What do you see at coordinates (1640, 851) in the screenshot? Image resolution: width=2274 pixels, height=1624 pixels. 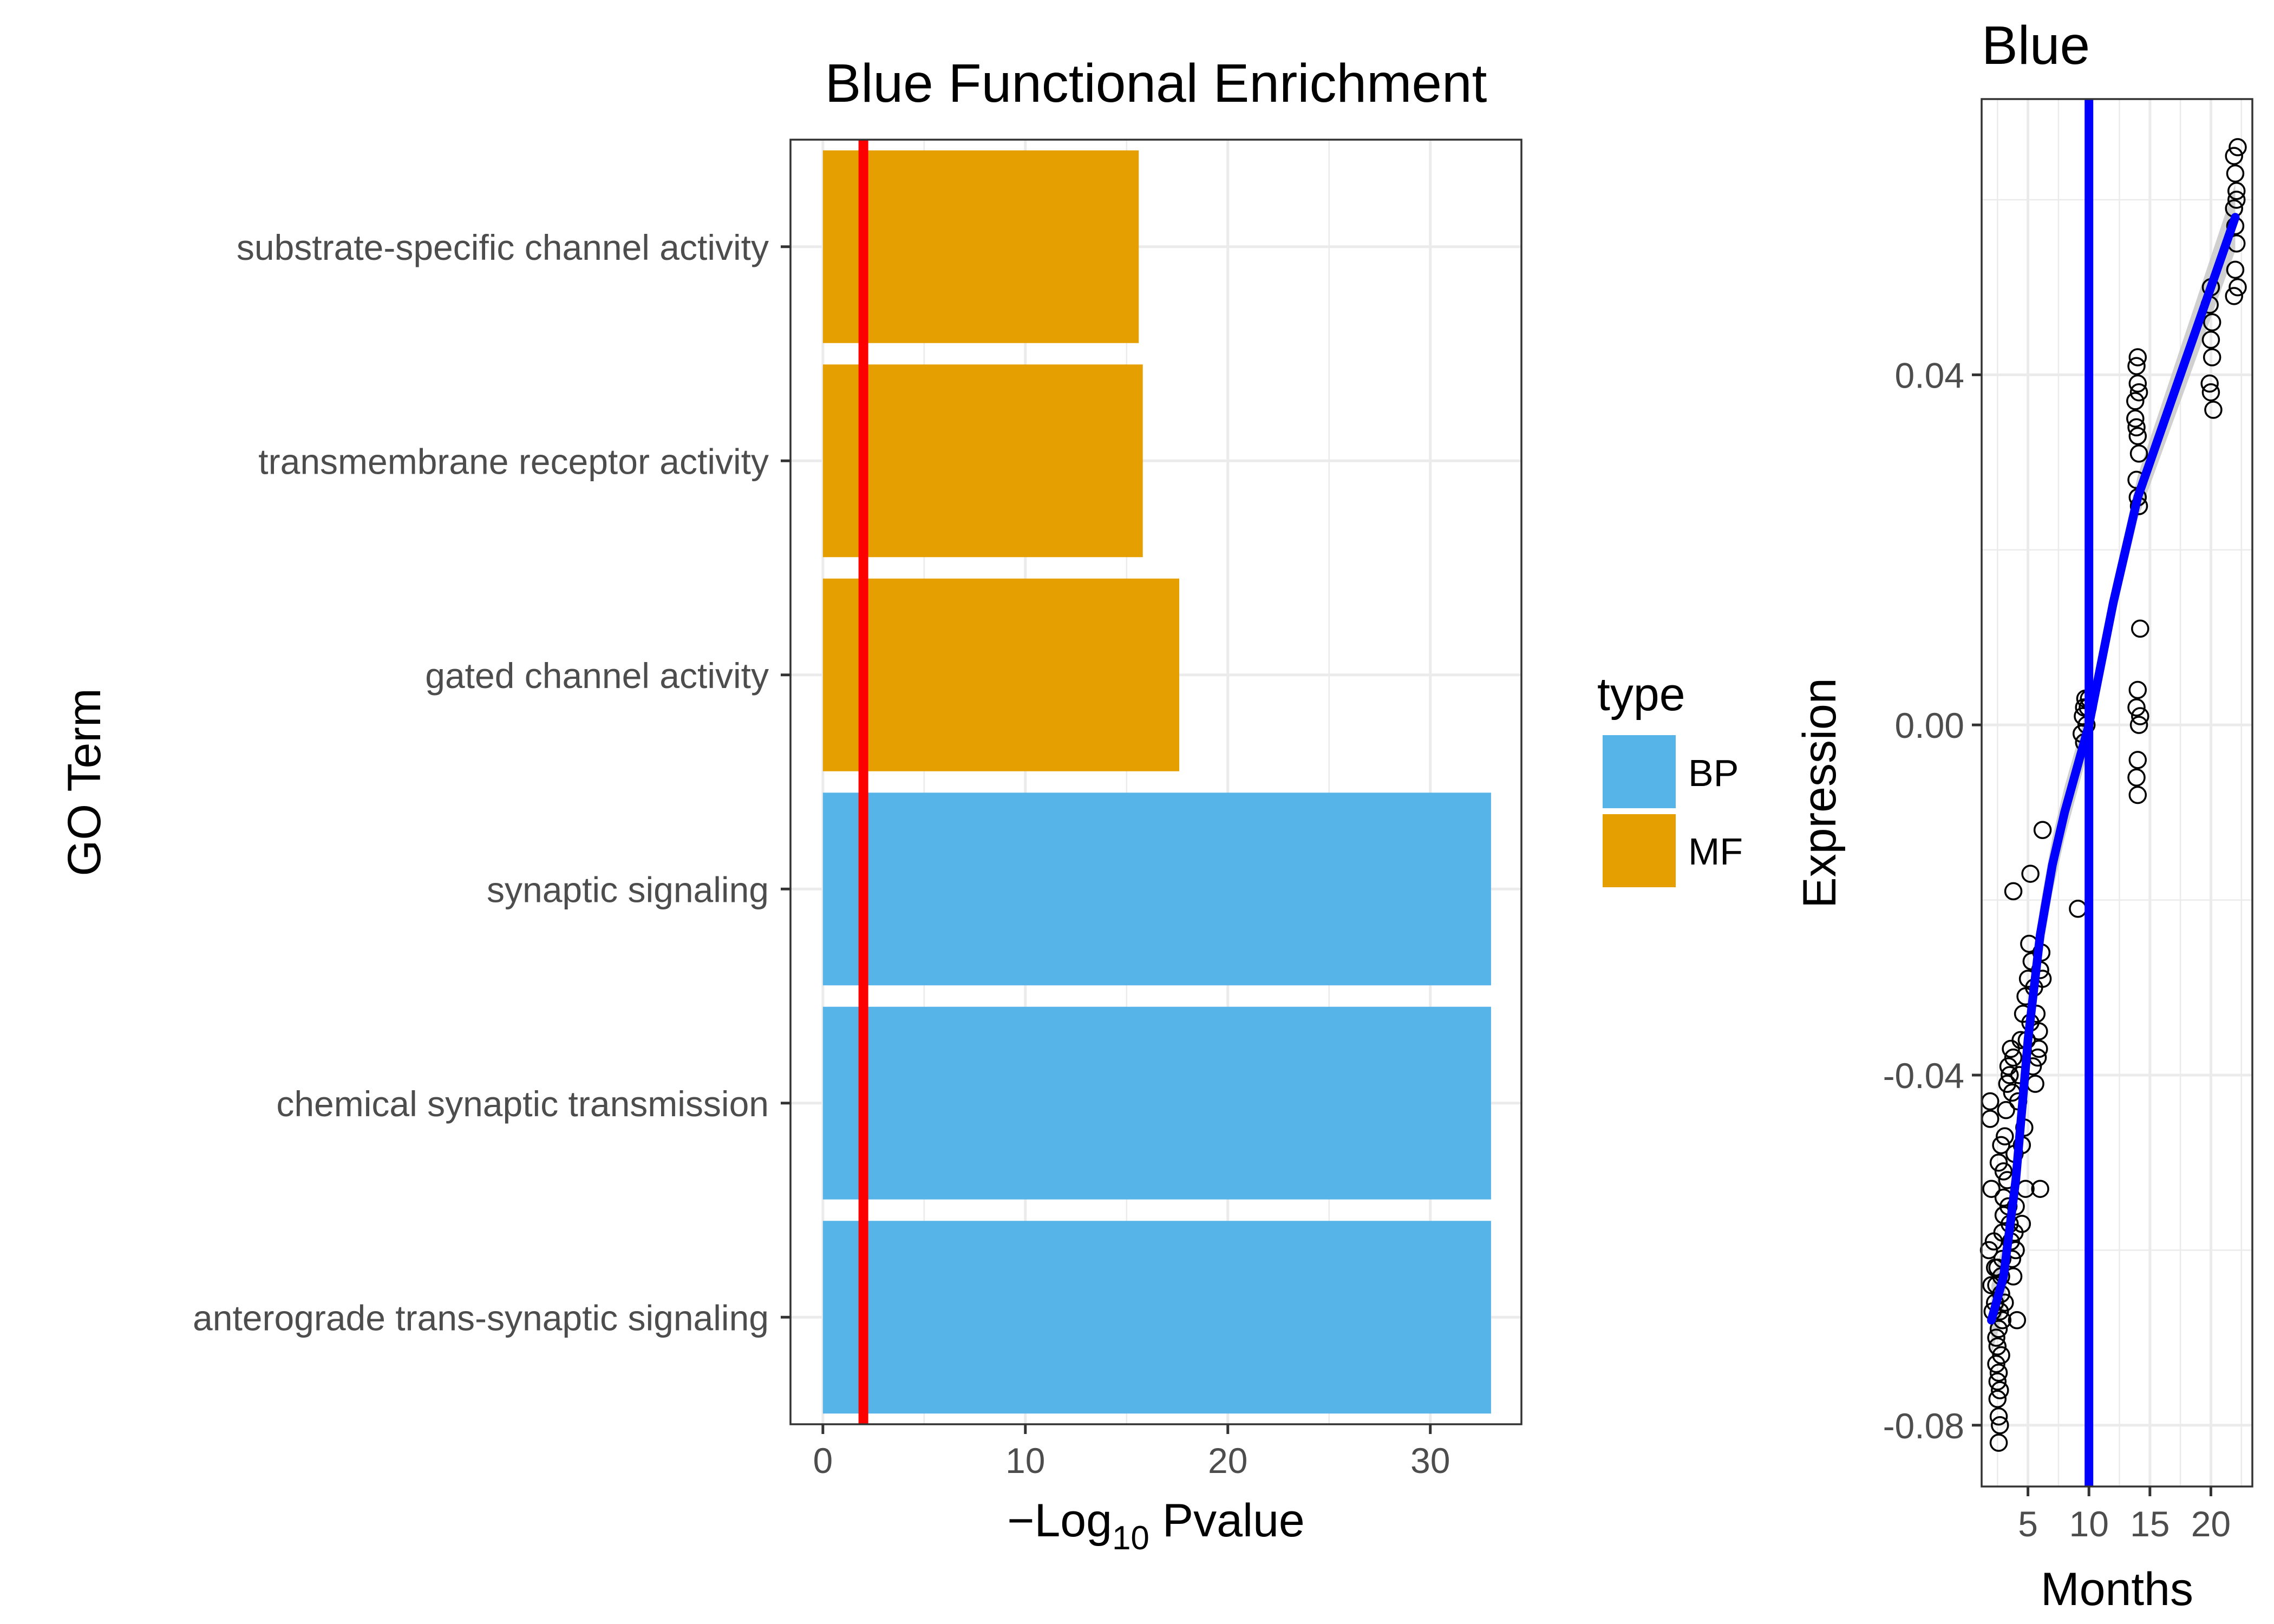 I see `legend-swatch-mf` at bounding box center [1640, 851].